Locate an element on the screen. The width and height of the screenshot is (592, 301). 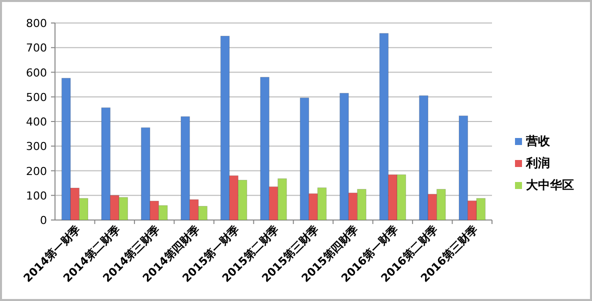
y-tick-label: 600 is located at coordinates (36, 73).